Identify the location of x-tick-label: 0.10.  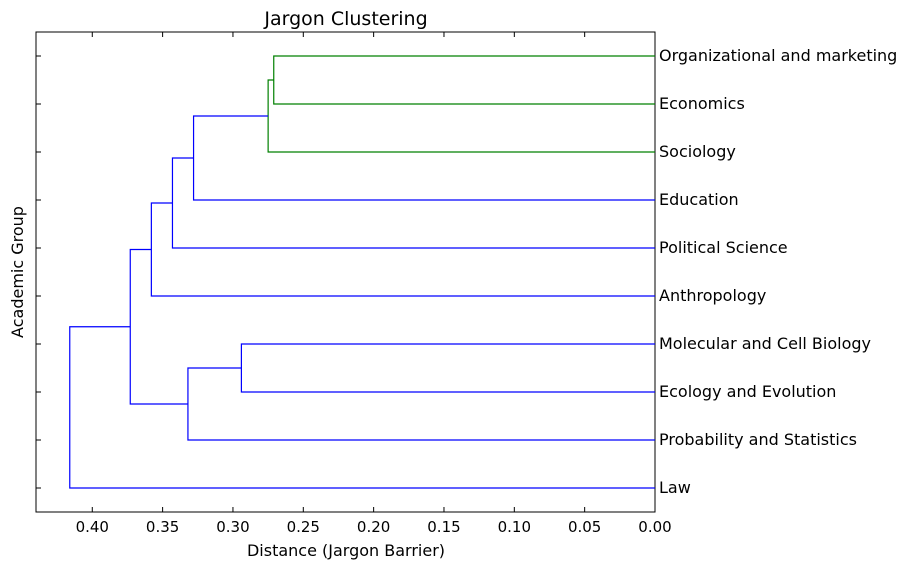
(514, 527).